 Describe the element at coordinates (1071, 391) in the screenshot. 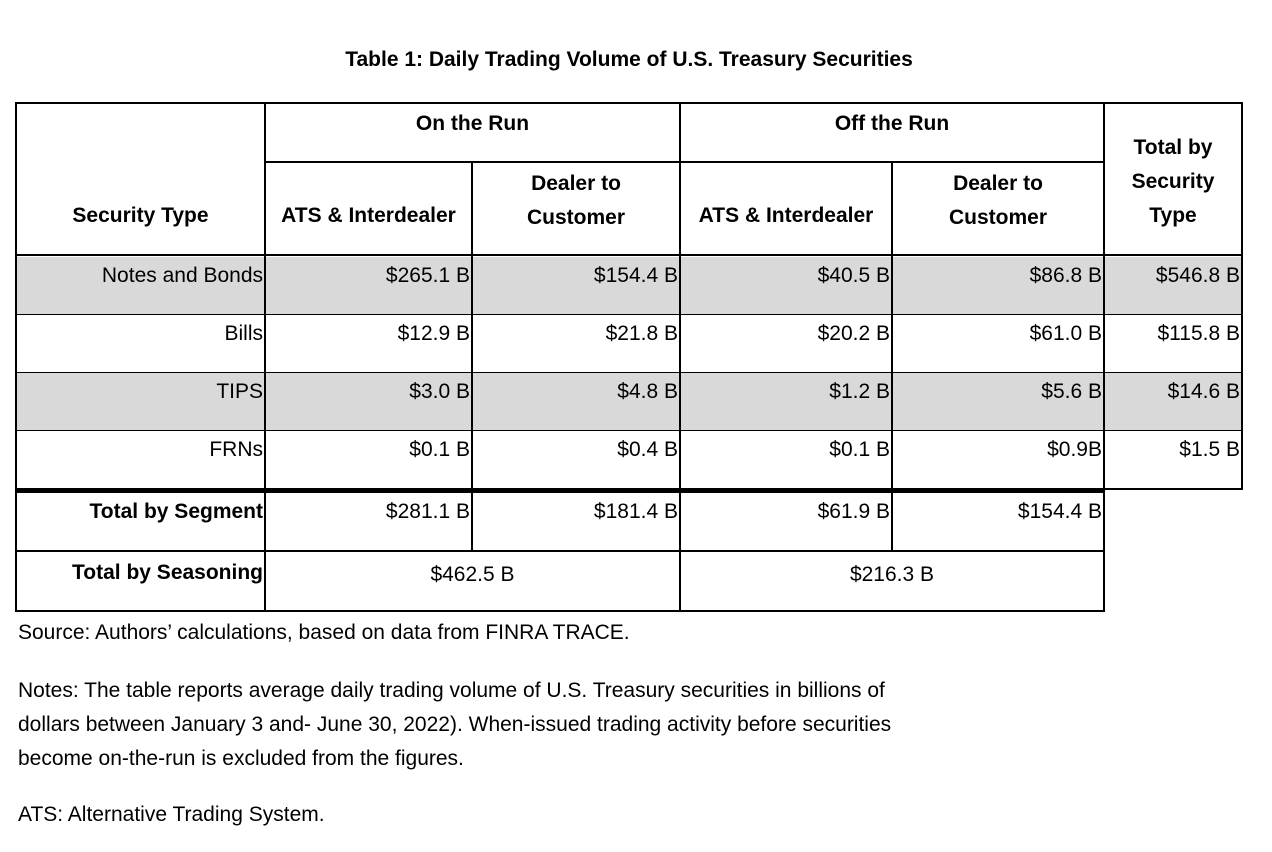

I see `cell-tips-off-dtc: $5.6 B` at that location.